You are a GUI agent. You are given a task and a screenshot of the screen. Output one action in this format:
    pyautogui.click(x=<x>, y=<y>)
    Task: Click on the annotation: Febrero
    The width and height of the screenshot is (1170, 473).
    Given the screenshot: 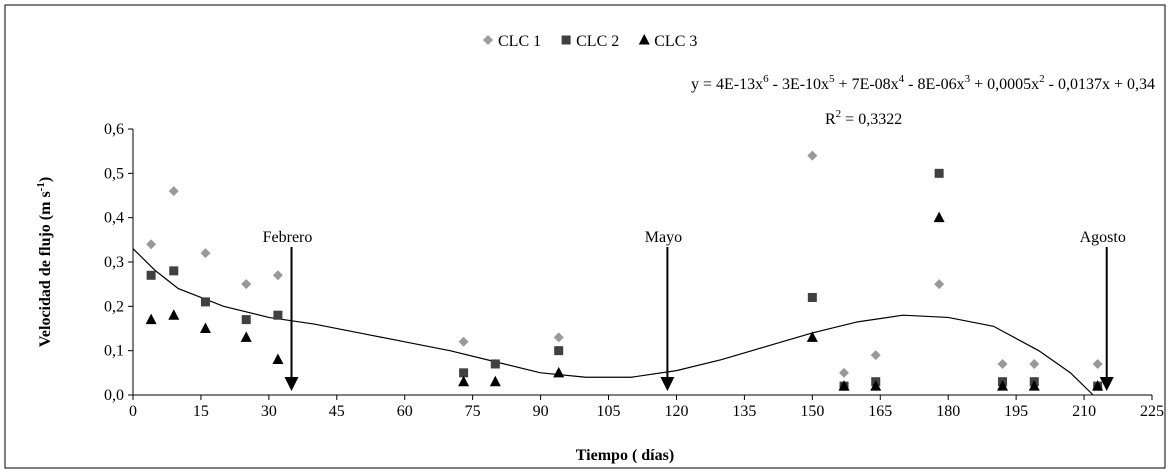 What is the action you would take?
    pyautogui.click(x=288, y=237)
    